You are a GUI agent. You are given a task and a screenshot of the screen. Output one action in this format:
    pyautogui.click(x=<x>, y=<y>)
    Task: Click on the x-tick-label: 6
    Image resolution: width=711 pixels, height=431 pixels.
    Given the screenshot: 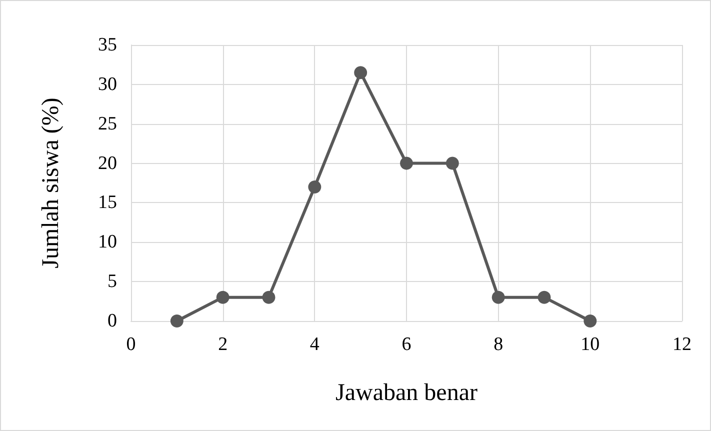 What is the action you would take?
    pyautogui.click(x=407, y=344)
    